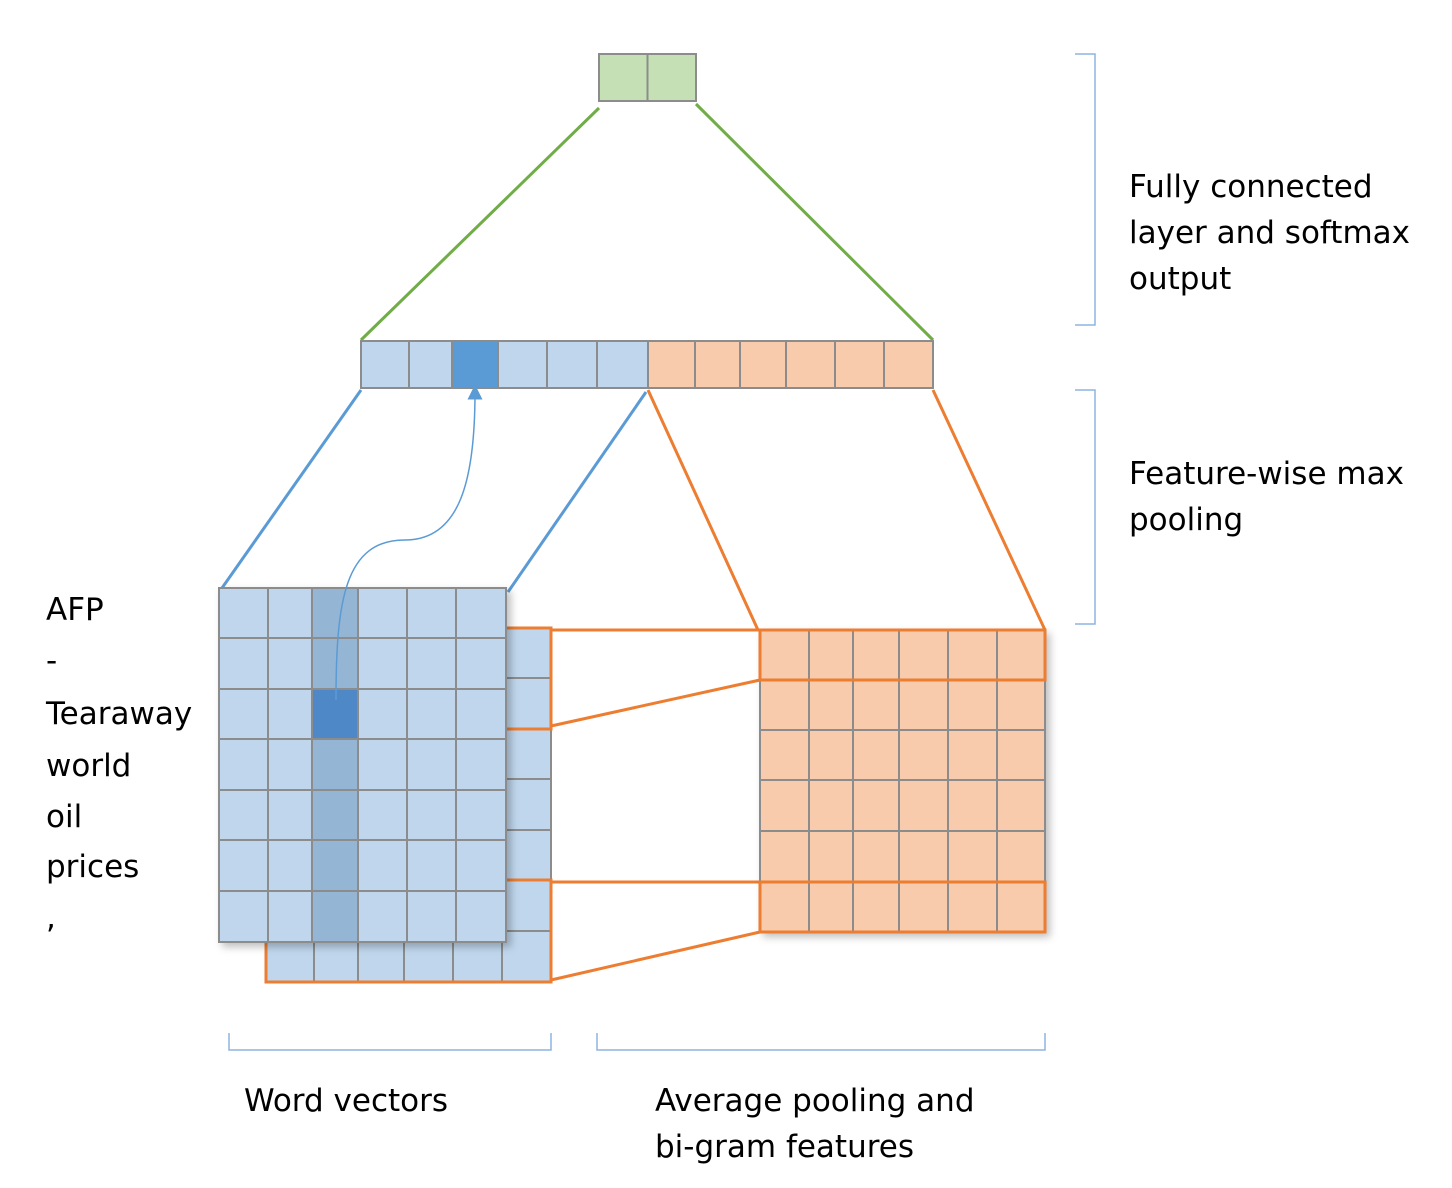  What do you see at coordinates (655, 805) in the screenshot?
I see `bigram-connections` at bounding box center [655, 805].